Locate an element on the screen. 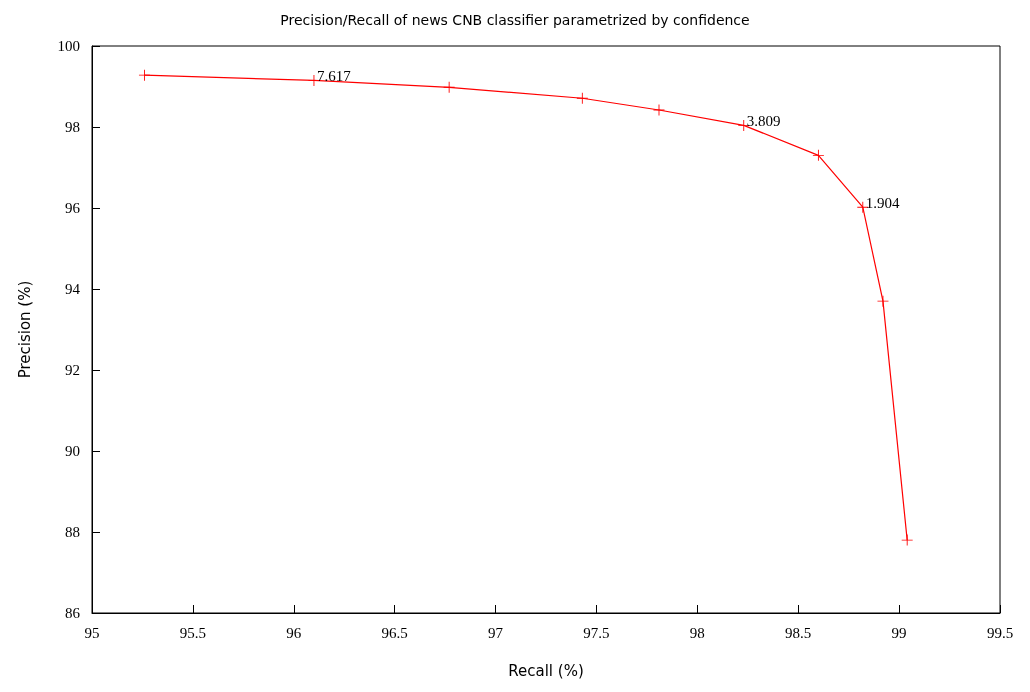 This screenshot has height=692, width=1030. annotation: 3.809 is located at coordinates (763, 121).